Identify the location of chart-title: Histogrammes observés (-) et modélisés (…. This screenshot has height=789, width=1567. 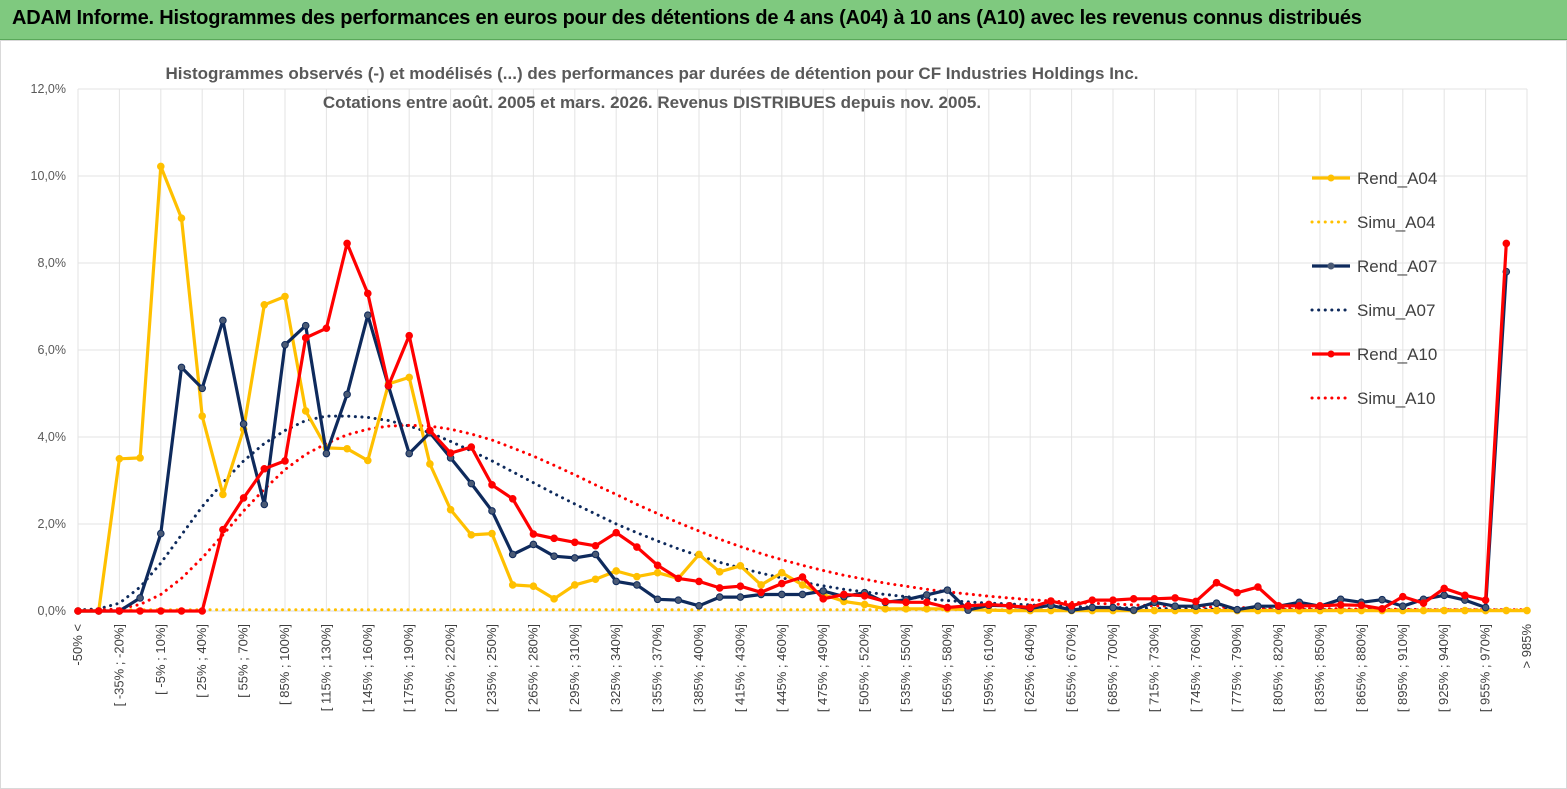
(652, 73).